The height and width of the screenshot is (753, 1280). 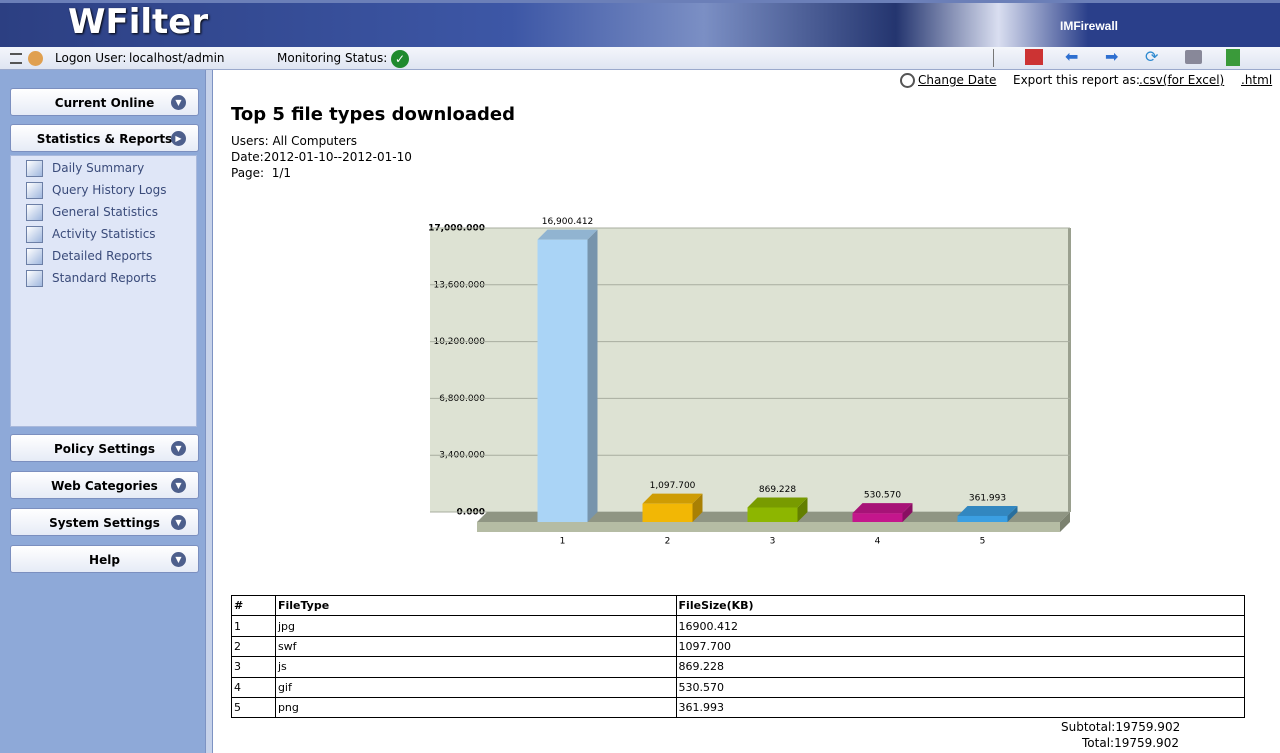 I want to click on reports-panel, so click(x=103, y=291).